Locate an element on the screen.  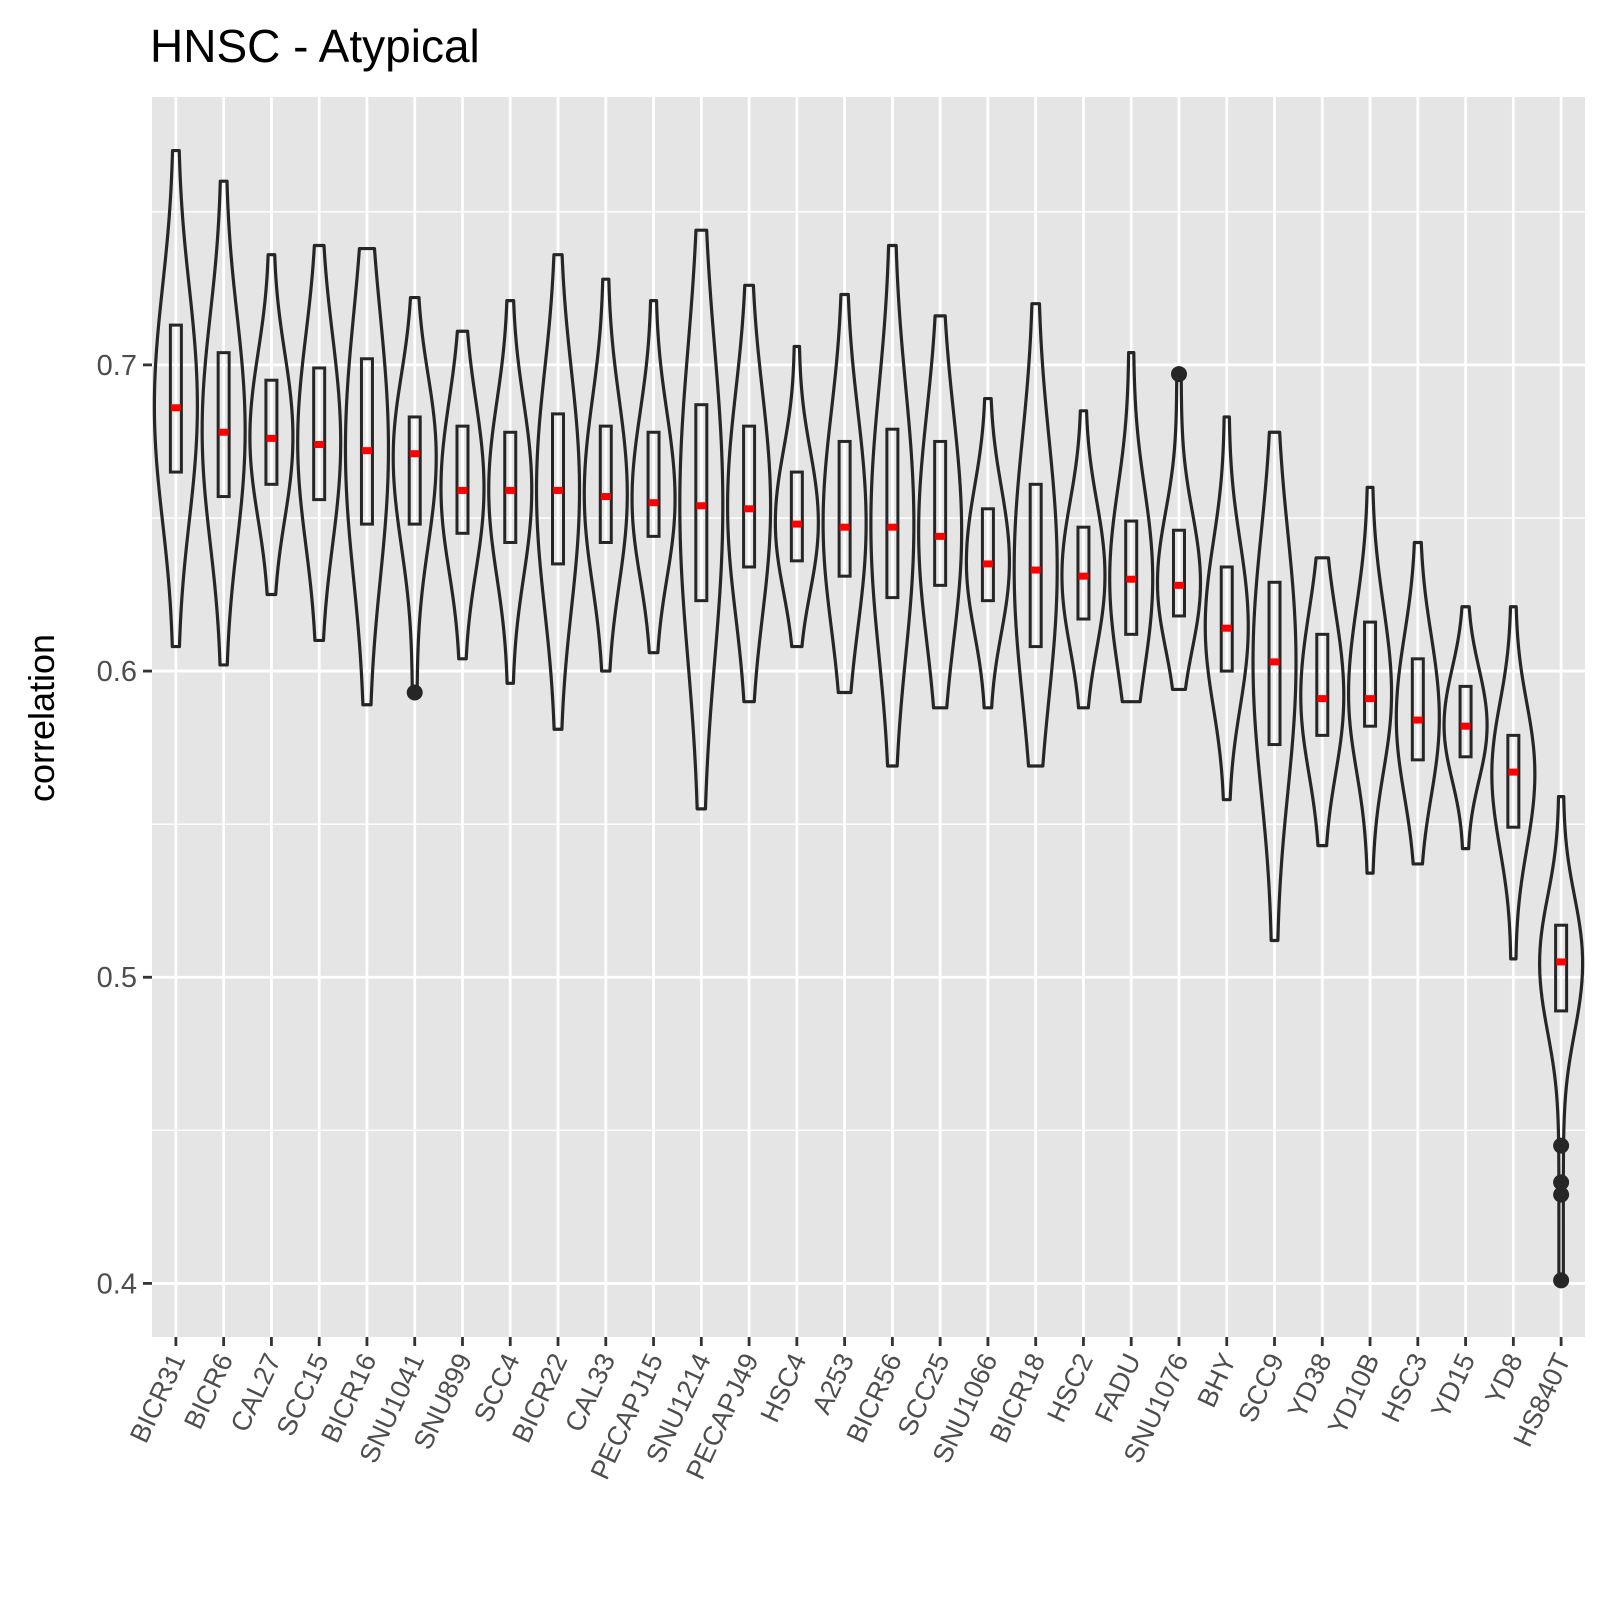
y-axis-label: correlation is located at coordinates (41, 718).